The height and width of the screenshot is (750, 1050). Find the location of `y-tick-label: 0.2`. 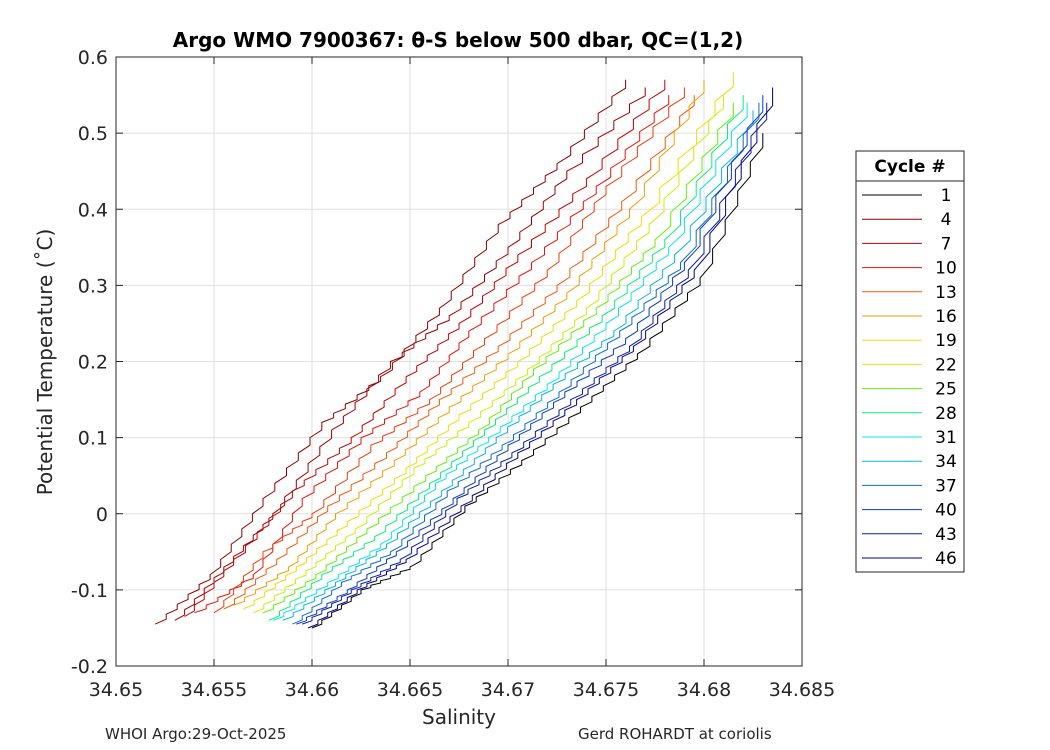

y-tick-label: 0.2 is located at coordinates (93, 363).